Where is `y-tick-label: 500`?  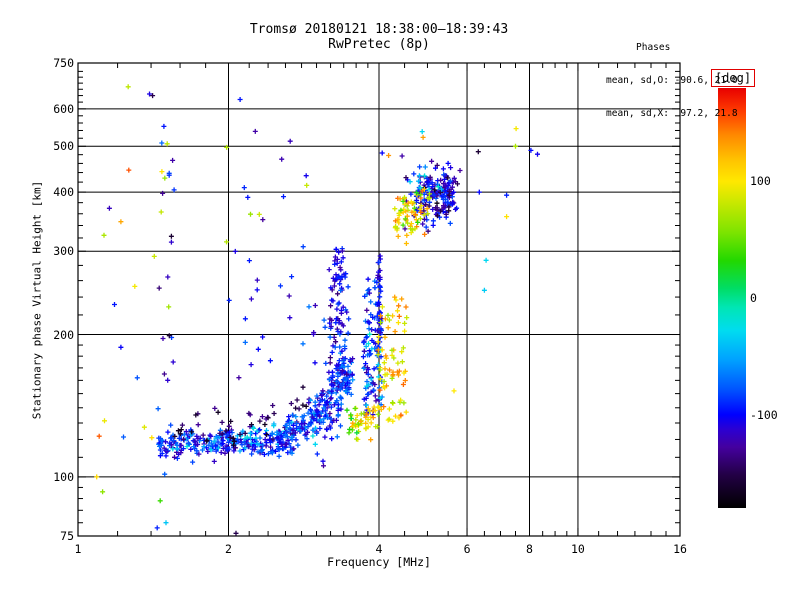 y-tick-label: 500 is located at coordinates (63, 146).